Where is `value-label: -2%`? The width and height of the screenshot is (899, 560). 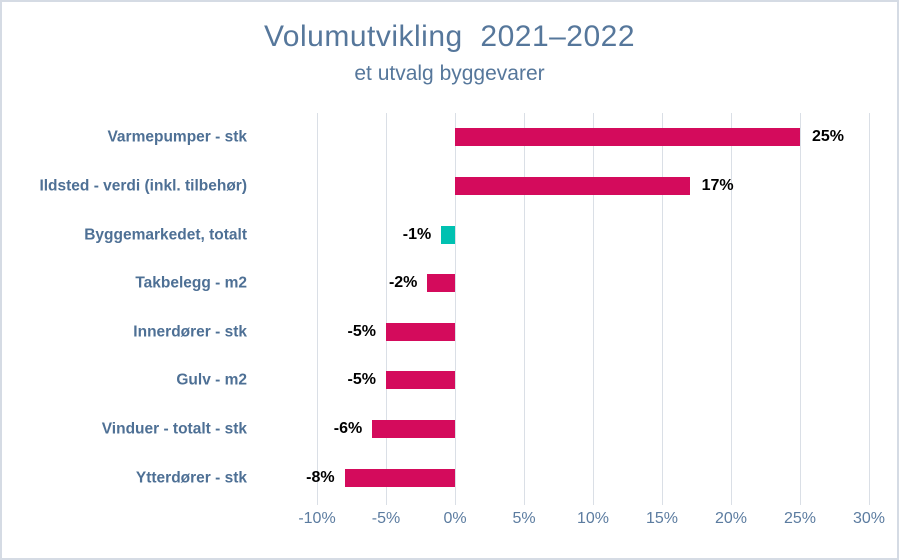 value-label: -2% is located at coordinates (403, 283).